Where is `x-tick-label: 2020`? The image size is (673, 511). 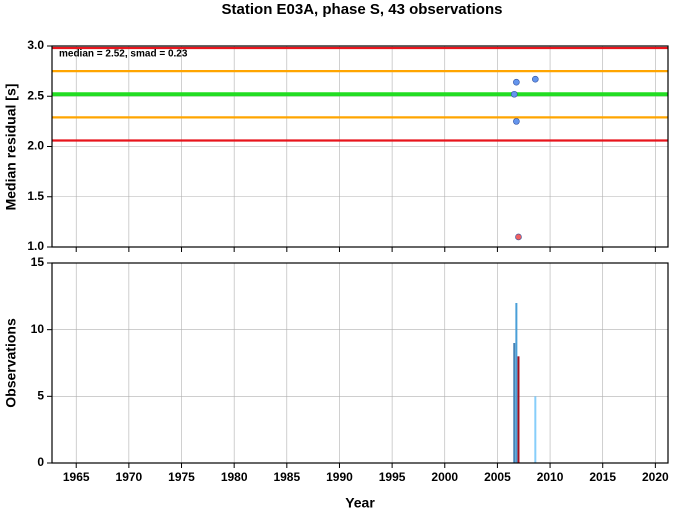
x-tick-label: 2020 is located at coordinates (655, 477).